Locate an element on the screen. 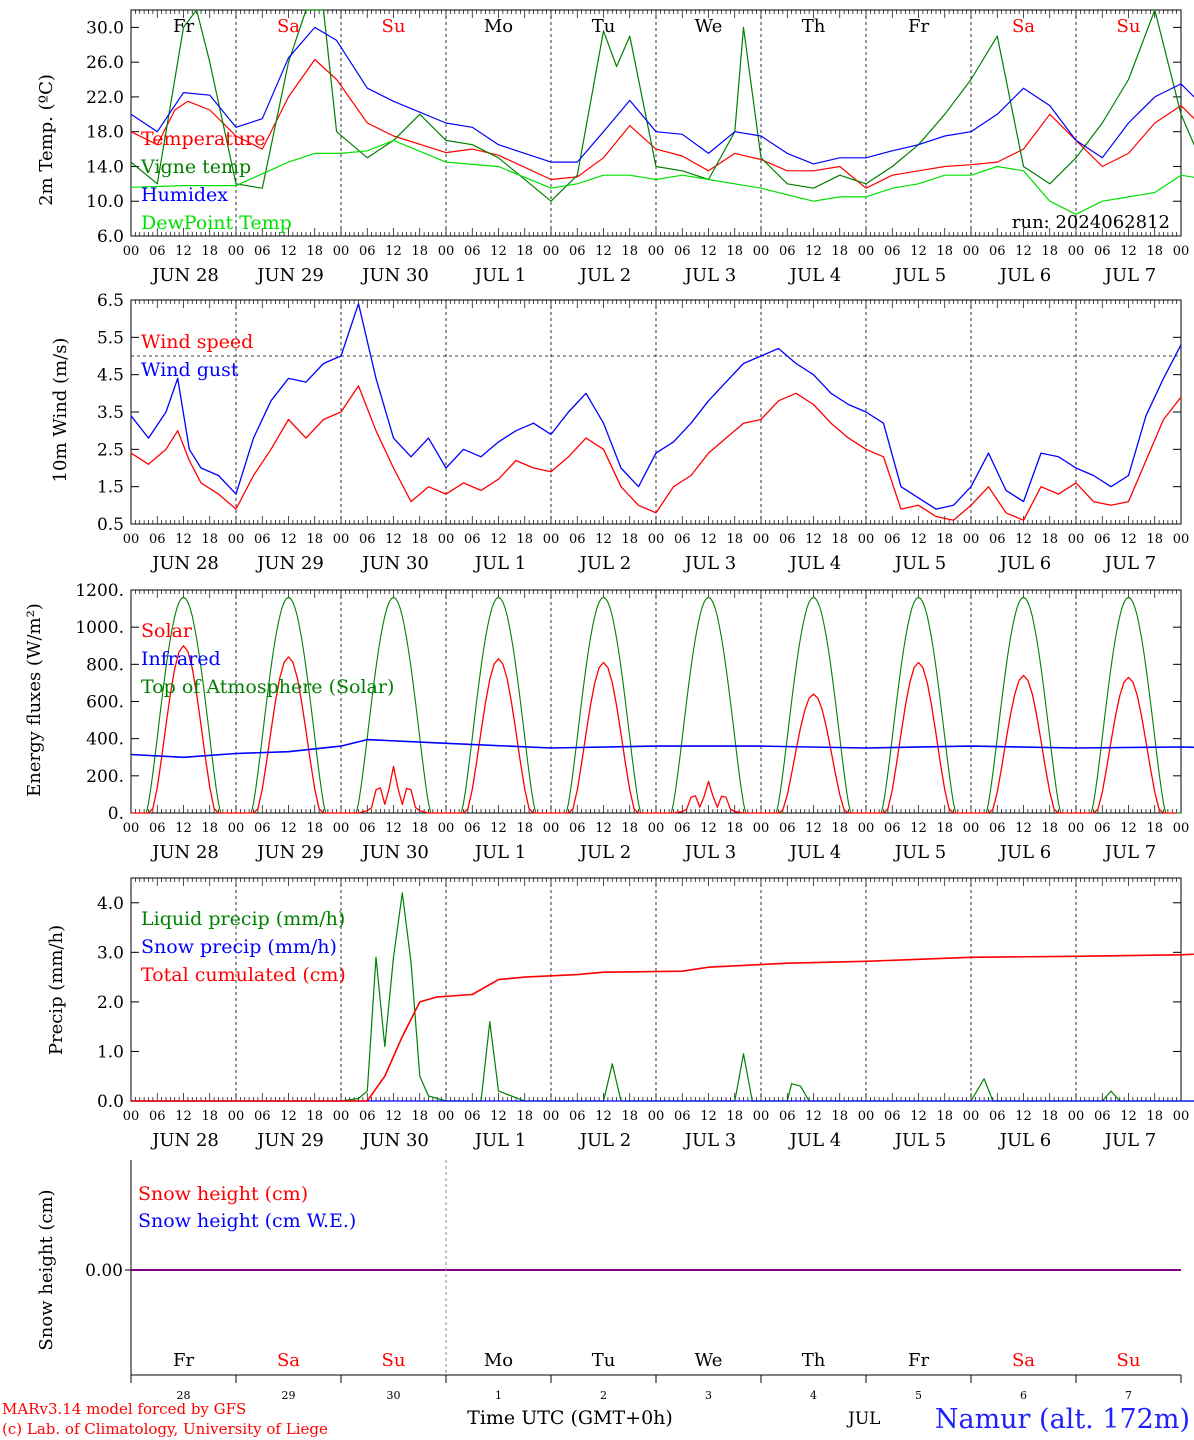 The width and height of the screenshot is (1194, 1440). y-tick-label: 0.5 is located at coordinates (110, 525).